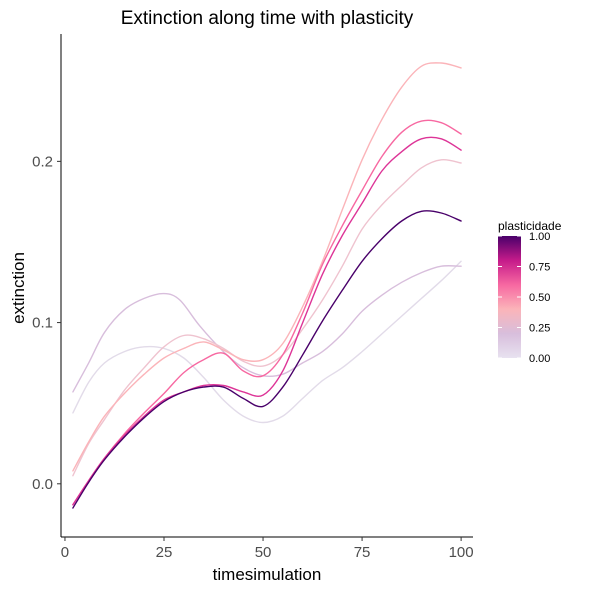  What do you see at coordinates (539, 359) in the screenshot?
I see `legend-tick-label: 0.00` at bounding box center [539, 359].